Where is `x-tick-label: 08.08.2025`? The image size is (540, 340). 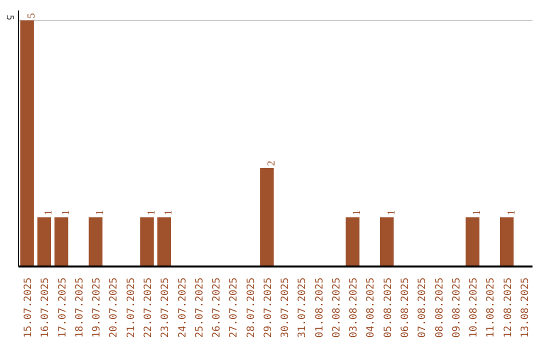 x-tick-label: 08.08.2025 is located at coordinates (440, 307).